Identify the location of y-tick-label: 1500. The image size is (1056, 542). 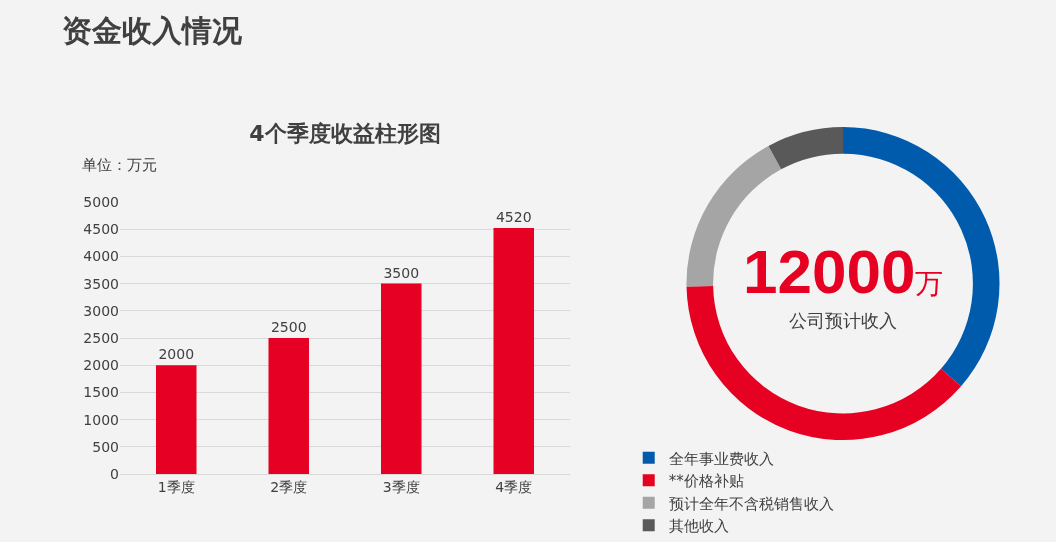
(101, 392).